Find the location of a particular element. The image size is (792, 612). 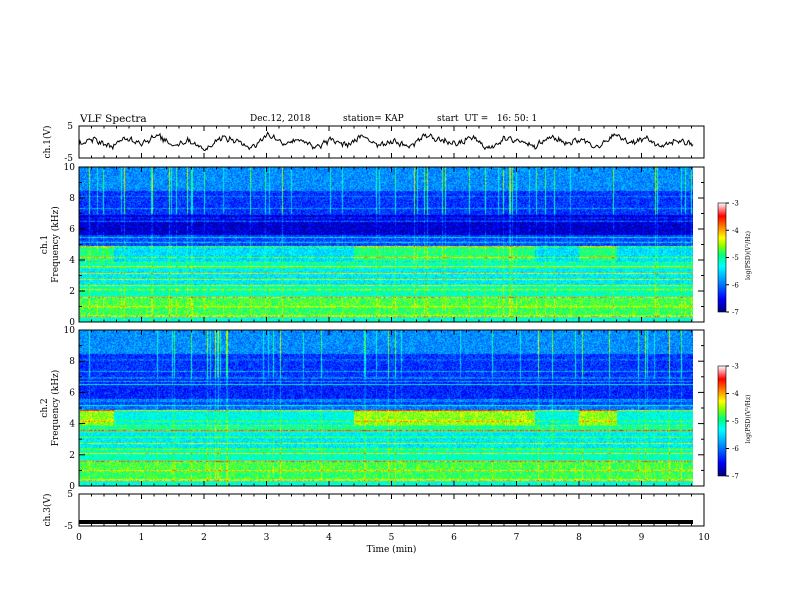

x-tick-label: 5 is located at coordinates (392, 538).